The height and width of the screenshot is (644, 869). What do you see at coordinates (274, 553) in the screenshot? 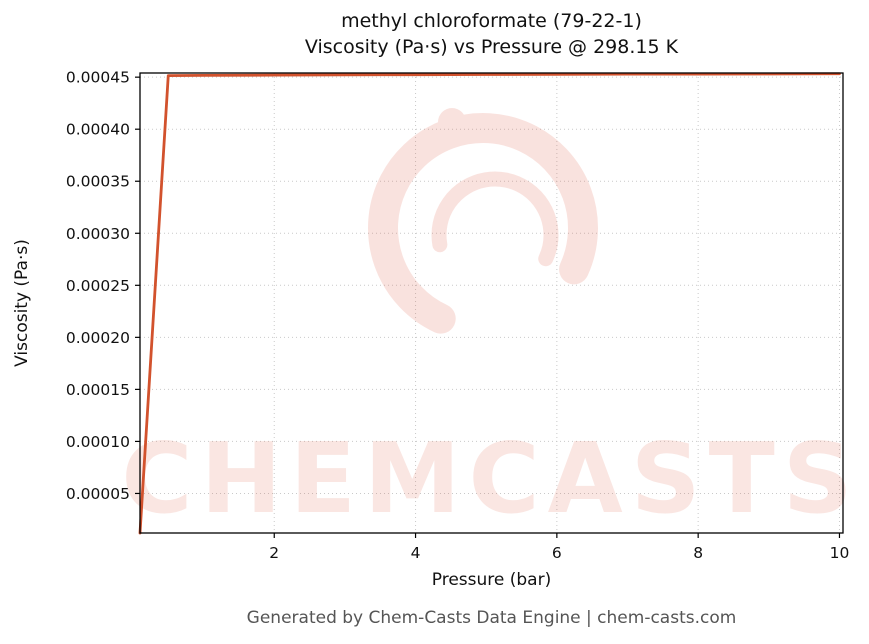
I see `x-tick-label: 2` at bounding box center [274, 553].